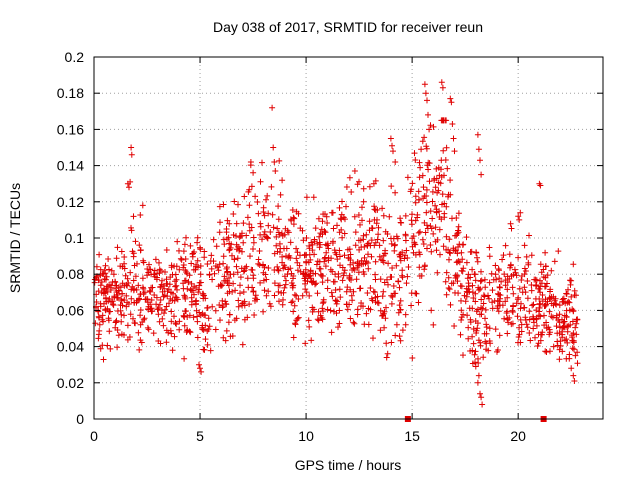  What do you see at coordinates (70, 310) in the screenshot?
I see `y-tick-label-3: 0.06` at bounding box center [70, 310].